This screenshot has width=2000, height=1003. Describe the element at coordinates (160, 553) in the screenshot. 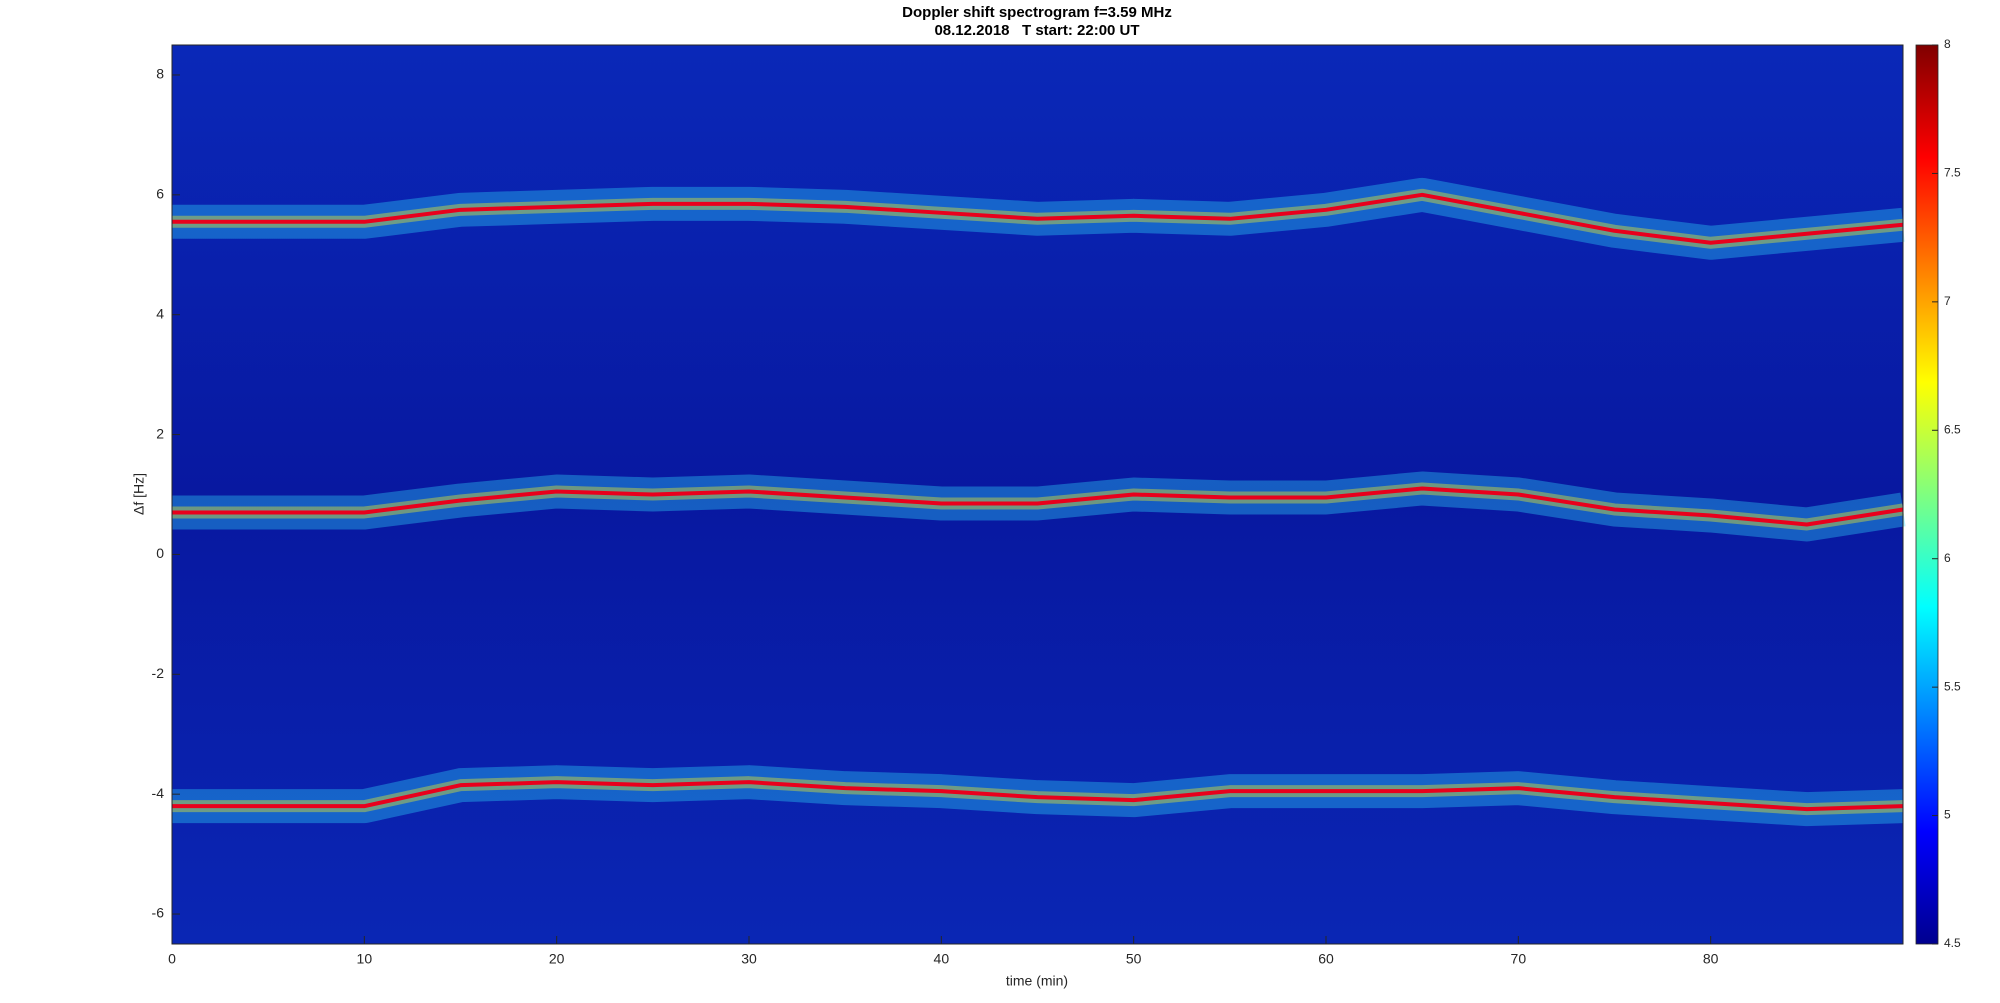

I see `y-tick-label: 0` at that location.